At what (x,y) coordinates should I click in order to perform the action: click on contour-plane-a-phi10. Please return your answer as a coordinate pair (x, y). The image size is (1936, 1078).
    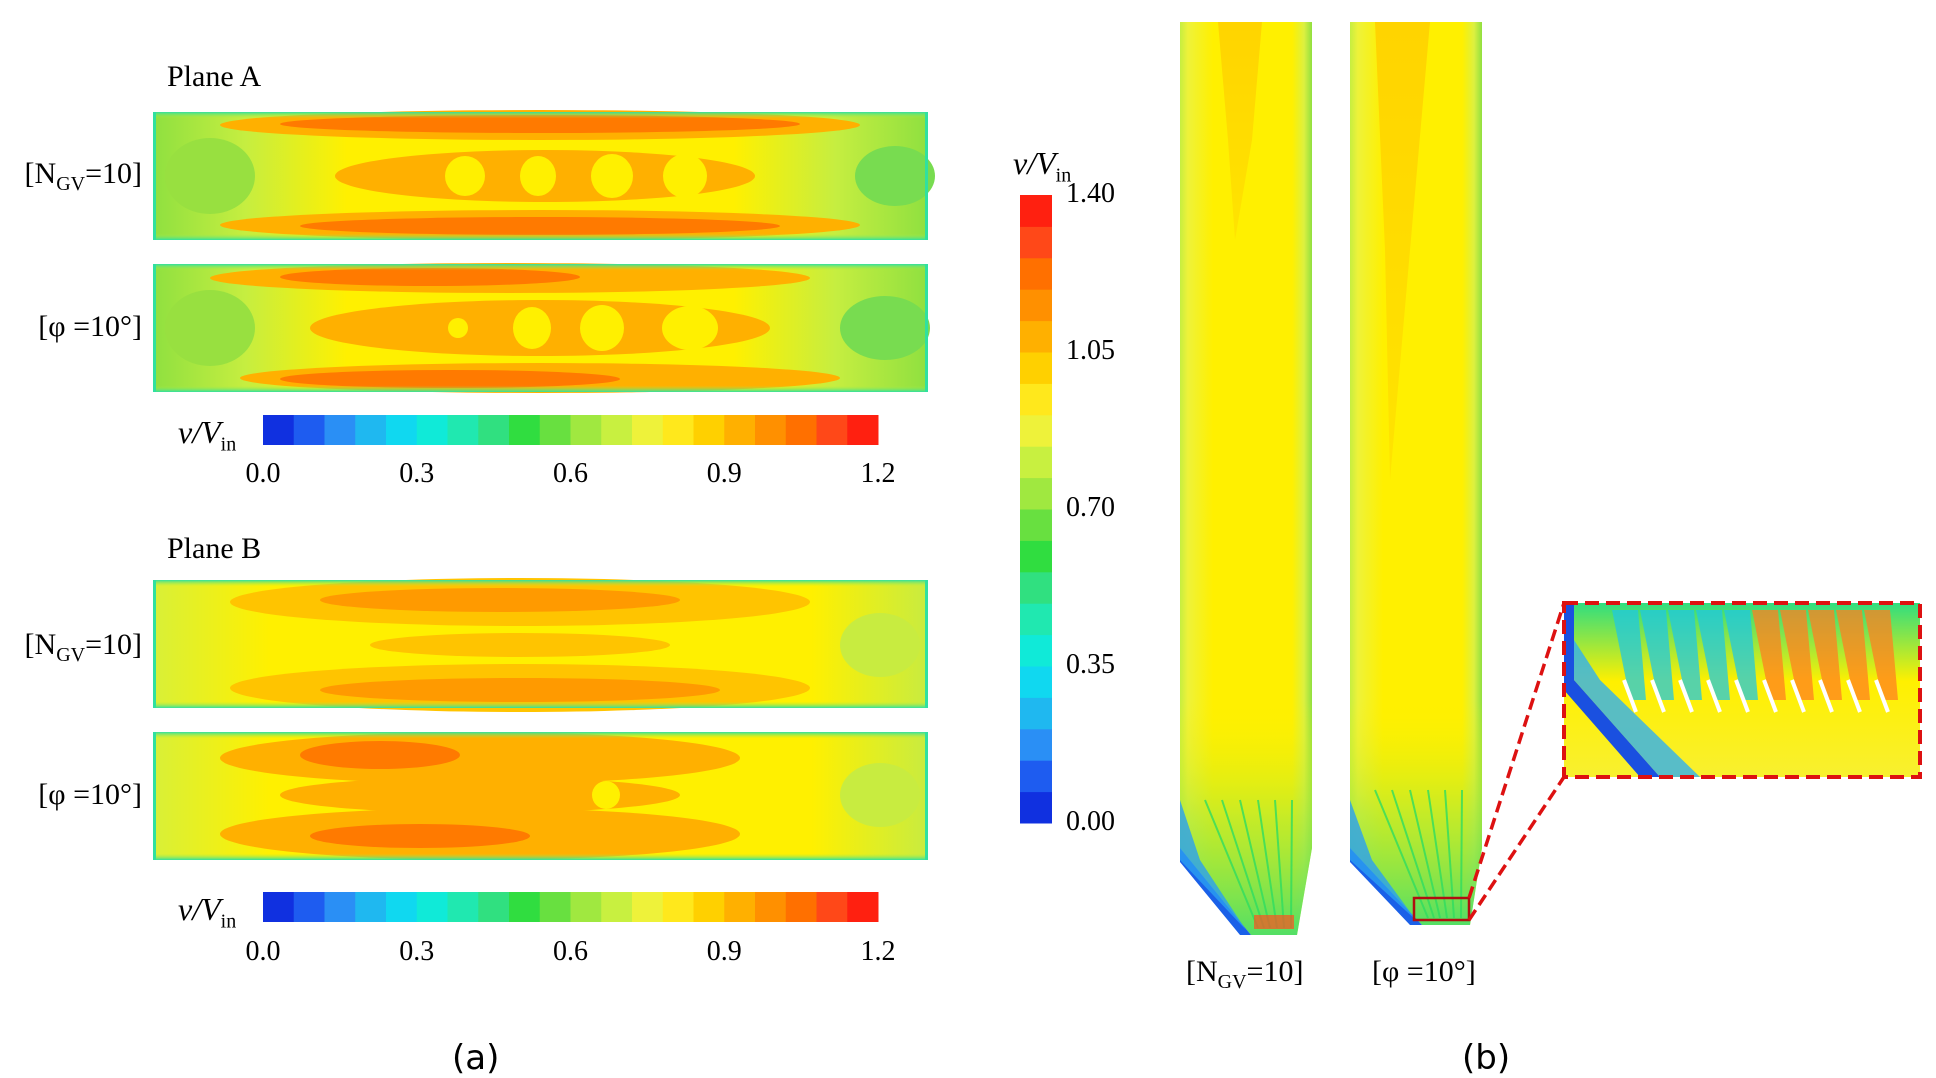
    Looking at the image, I should click on (541, 328).